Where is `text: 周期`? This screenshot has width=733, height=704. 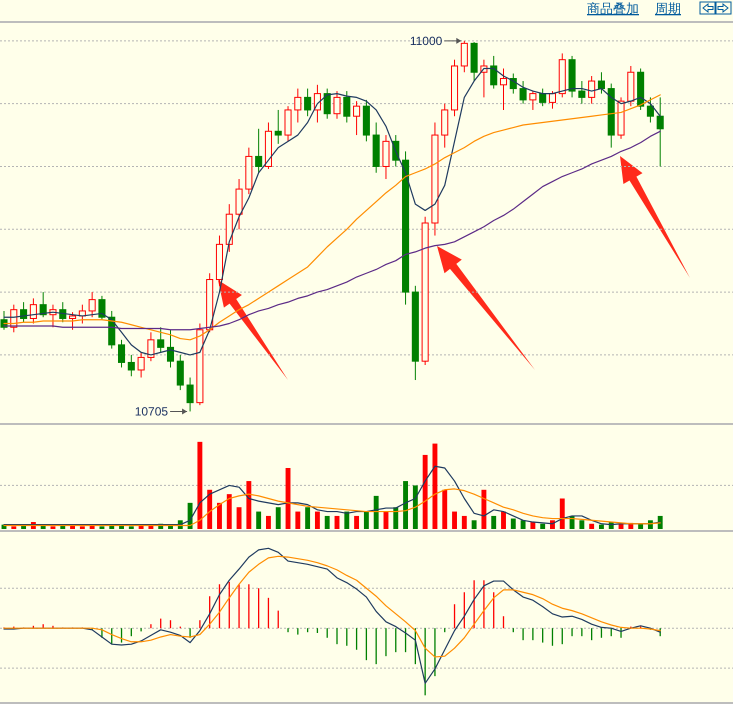
text: 周期 is located at coordinates (668, 9).